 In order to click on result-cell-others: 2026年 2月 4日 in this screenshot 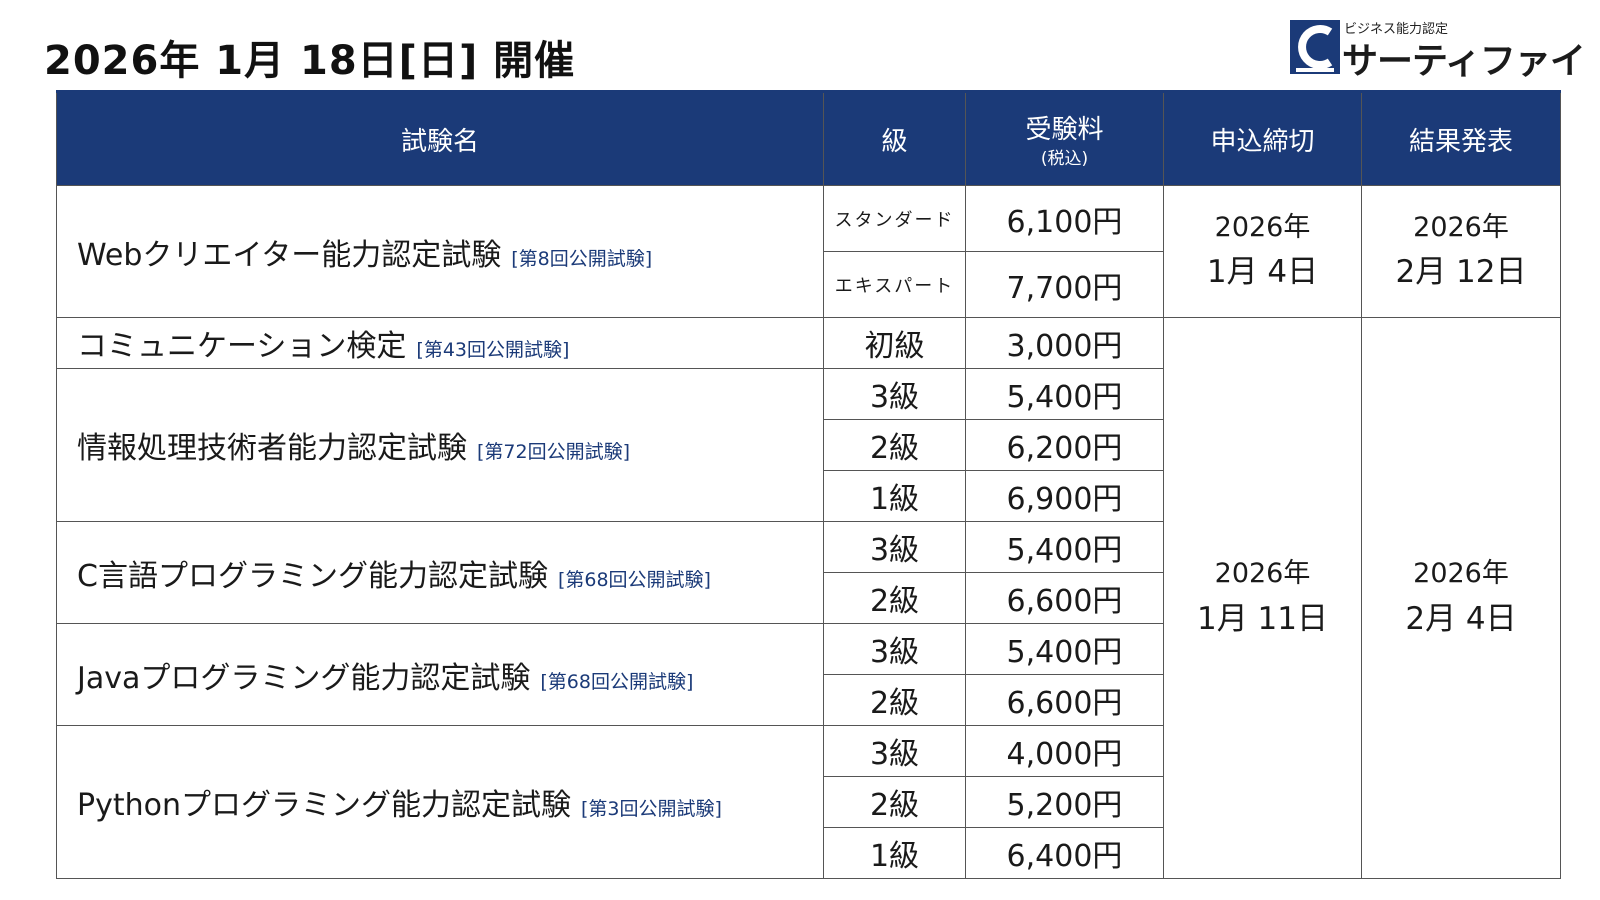, I will do `click(1461, 598)`.